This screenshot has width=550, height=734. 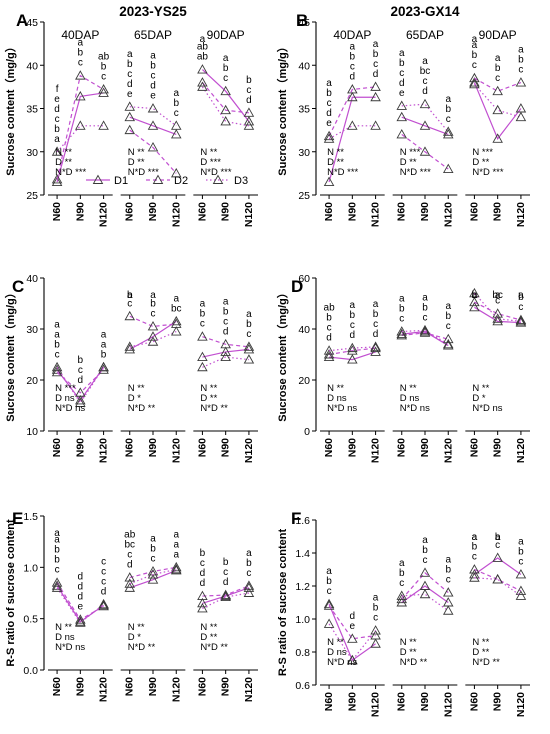 I want to click on legend-label-D1: D1, so click(x=121, y=181).